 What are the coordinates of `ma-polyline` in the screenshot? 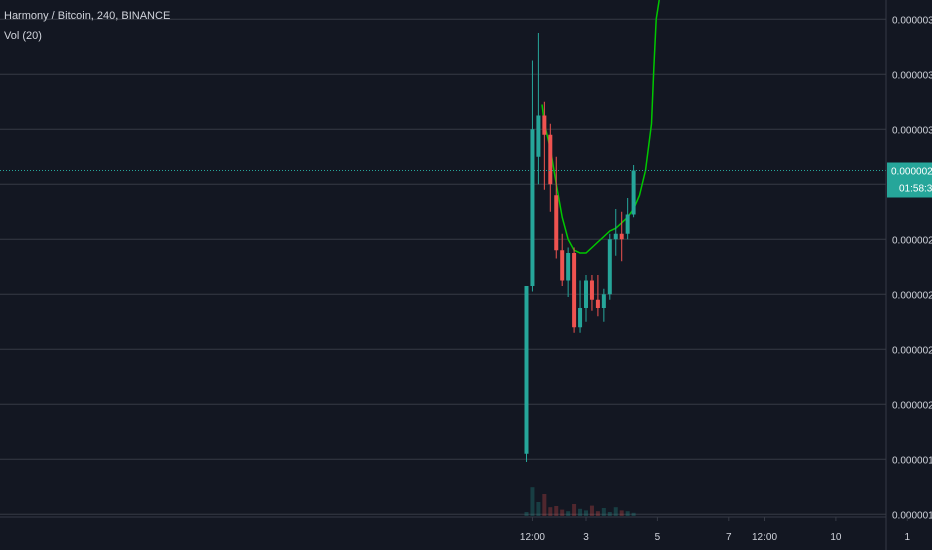 It's located at (600, 127).